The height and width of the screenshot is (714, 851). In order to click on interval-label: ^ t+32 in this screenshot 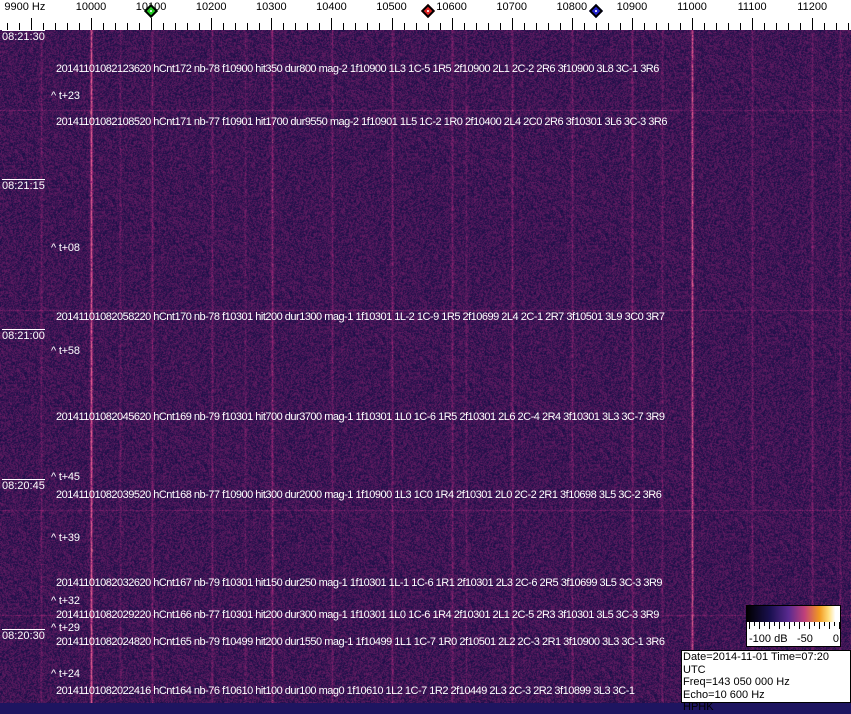, I will do `click(65, 601)`.